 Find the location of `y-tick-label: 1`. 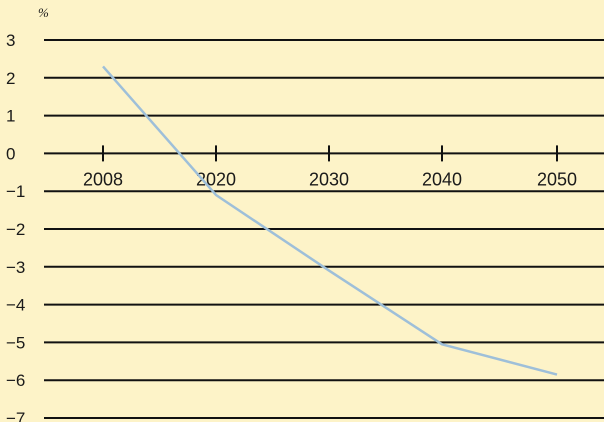

y-tick-label: 1 is located at coordinates (10, 116).